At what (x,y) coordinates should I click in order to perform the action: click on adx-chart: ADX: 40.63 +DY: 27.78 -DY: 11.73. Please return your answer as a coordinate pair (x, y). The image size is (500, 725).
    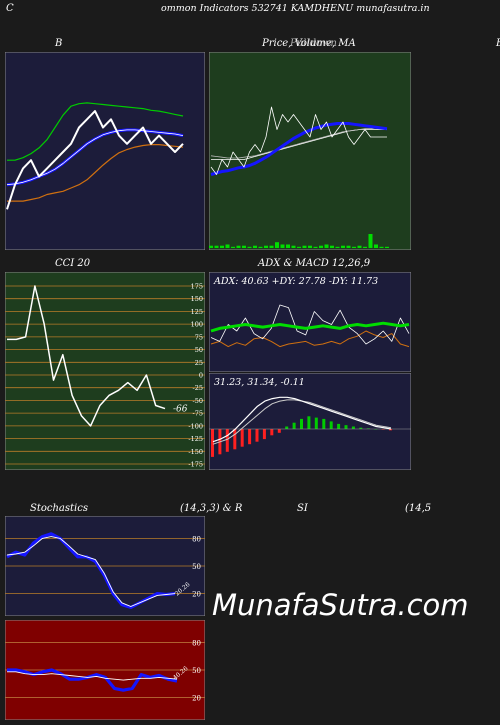
    Looking at the image, I should click on (310, 322).